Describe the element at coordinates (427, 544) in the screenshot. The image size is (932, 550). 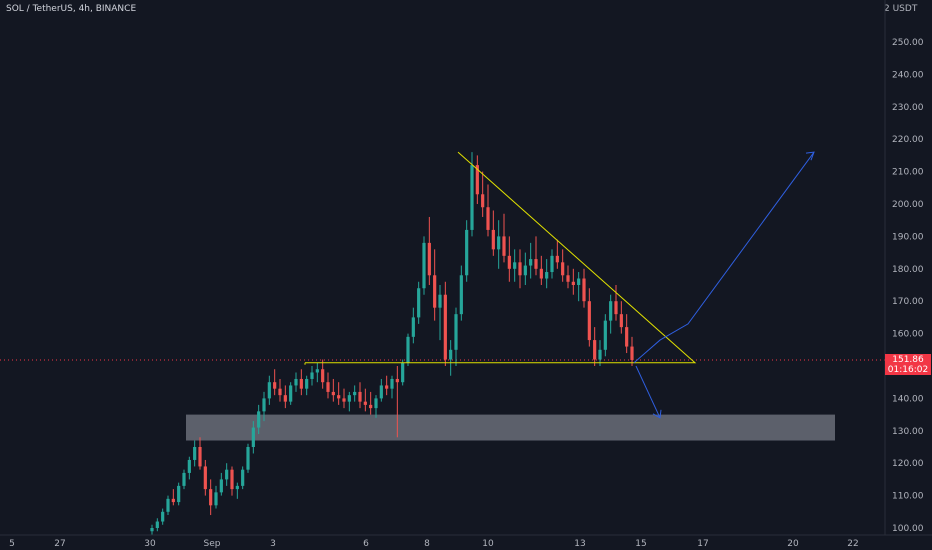
I see `x-tick-label: 8` at that location.